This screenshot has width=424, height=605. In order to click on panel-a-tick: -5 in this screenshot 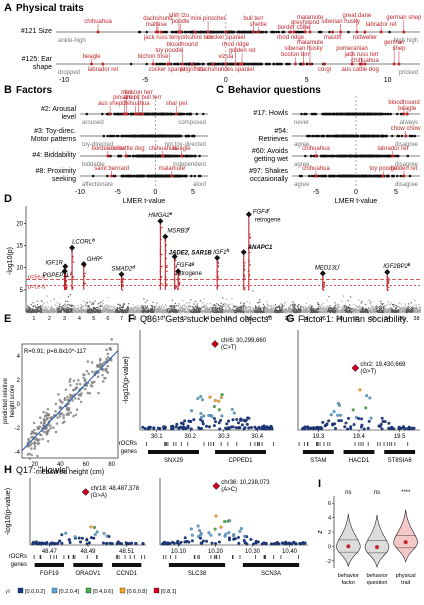, I will do `click(145, 80)`.